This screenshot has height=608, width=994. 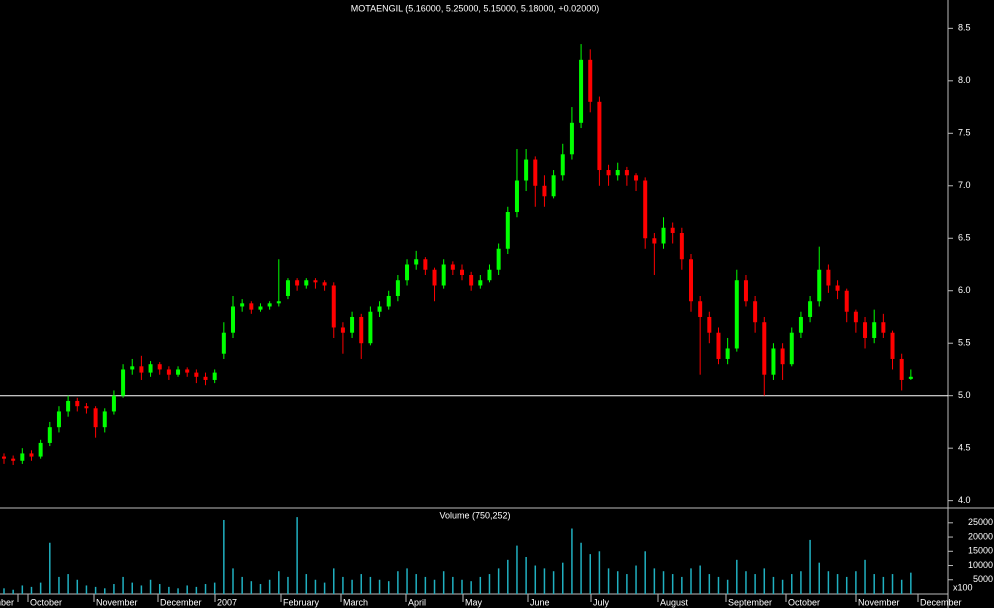 What do you see at coordinates (674, 602) in the screenshot?
I see `x-tick-label: August` at bounding box center [674, 602].